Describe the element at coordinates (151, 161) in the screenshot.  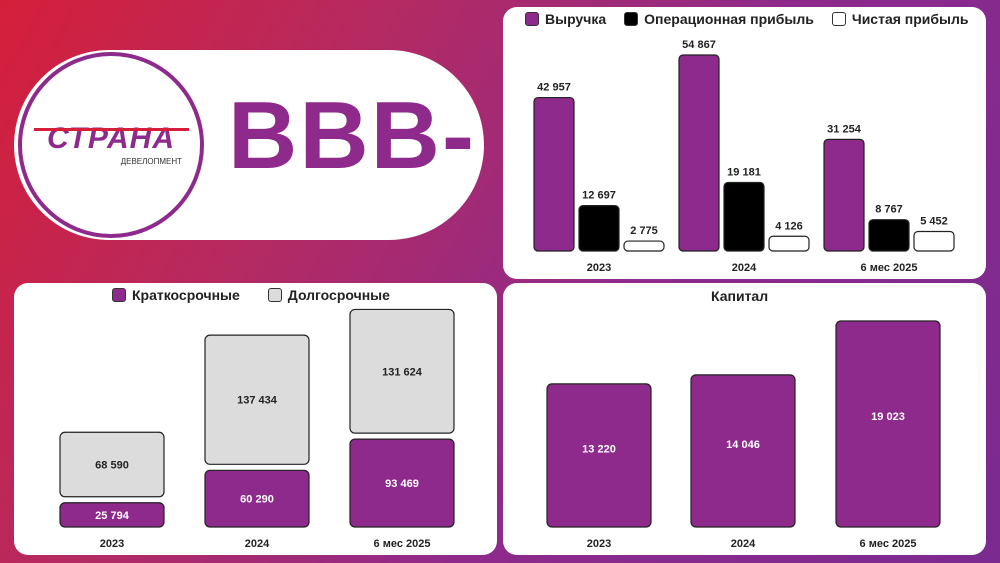
I see `logo-subtitle: ДЕВЕЛОПМЕНТ` at that location.